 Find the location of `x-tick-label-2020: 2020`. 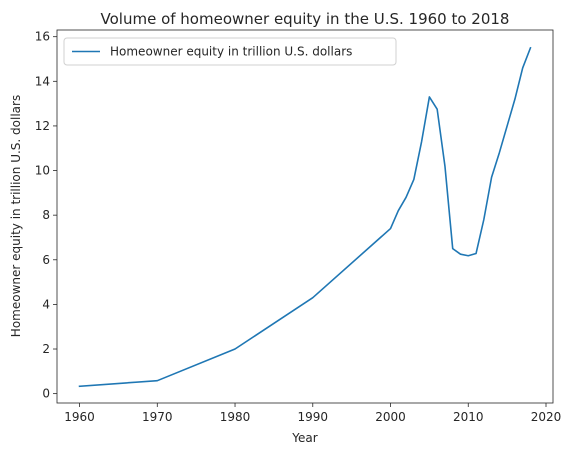

x-tick-label-2020: 2020 is located at coordinates (546, 417).